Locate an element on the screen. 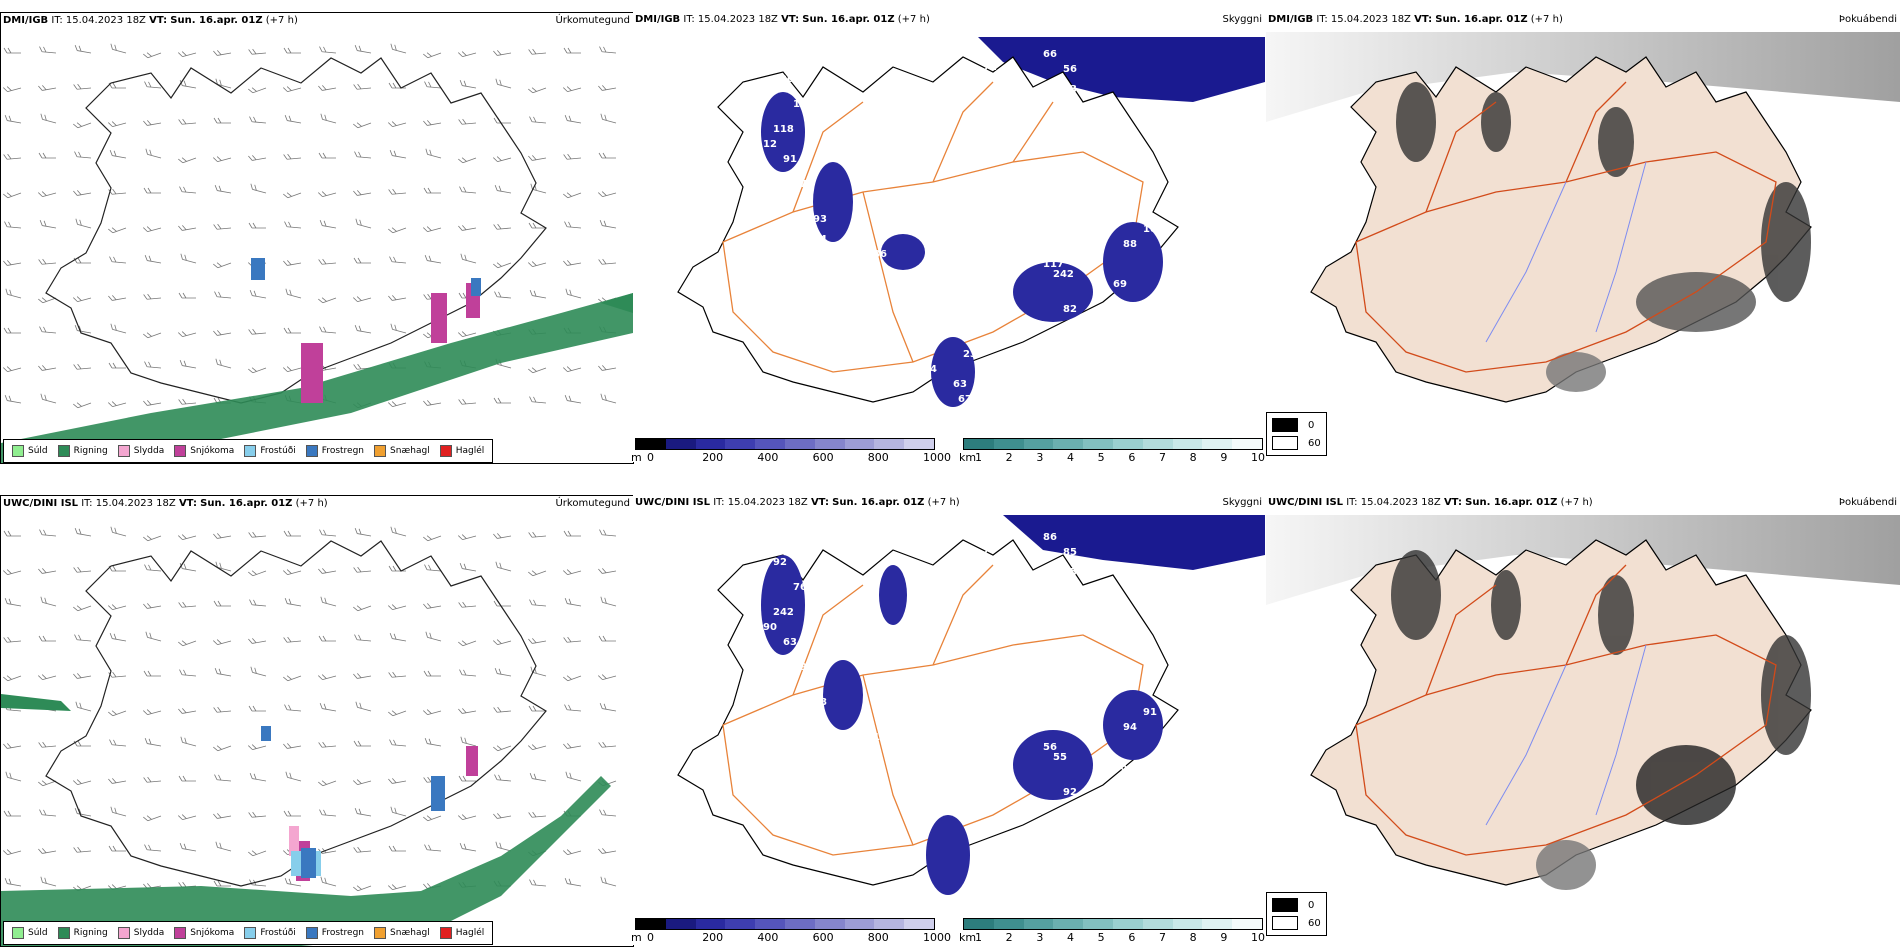 Image resolution: width=1900 pixels, height=950 pixels. fog-patches is located at coordinates (1601, 720).